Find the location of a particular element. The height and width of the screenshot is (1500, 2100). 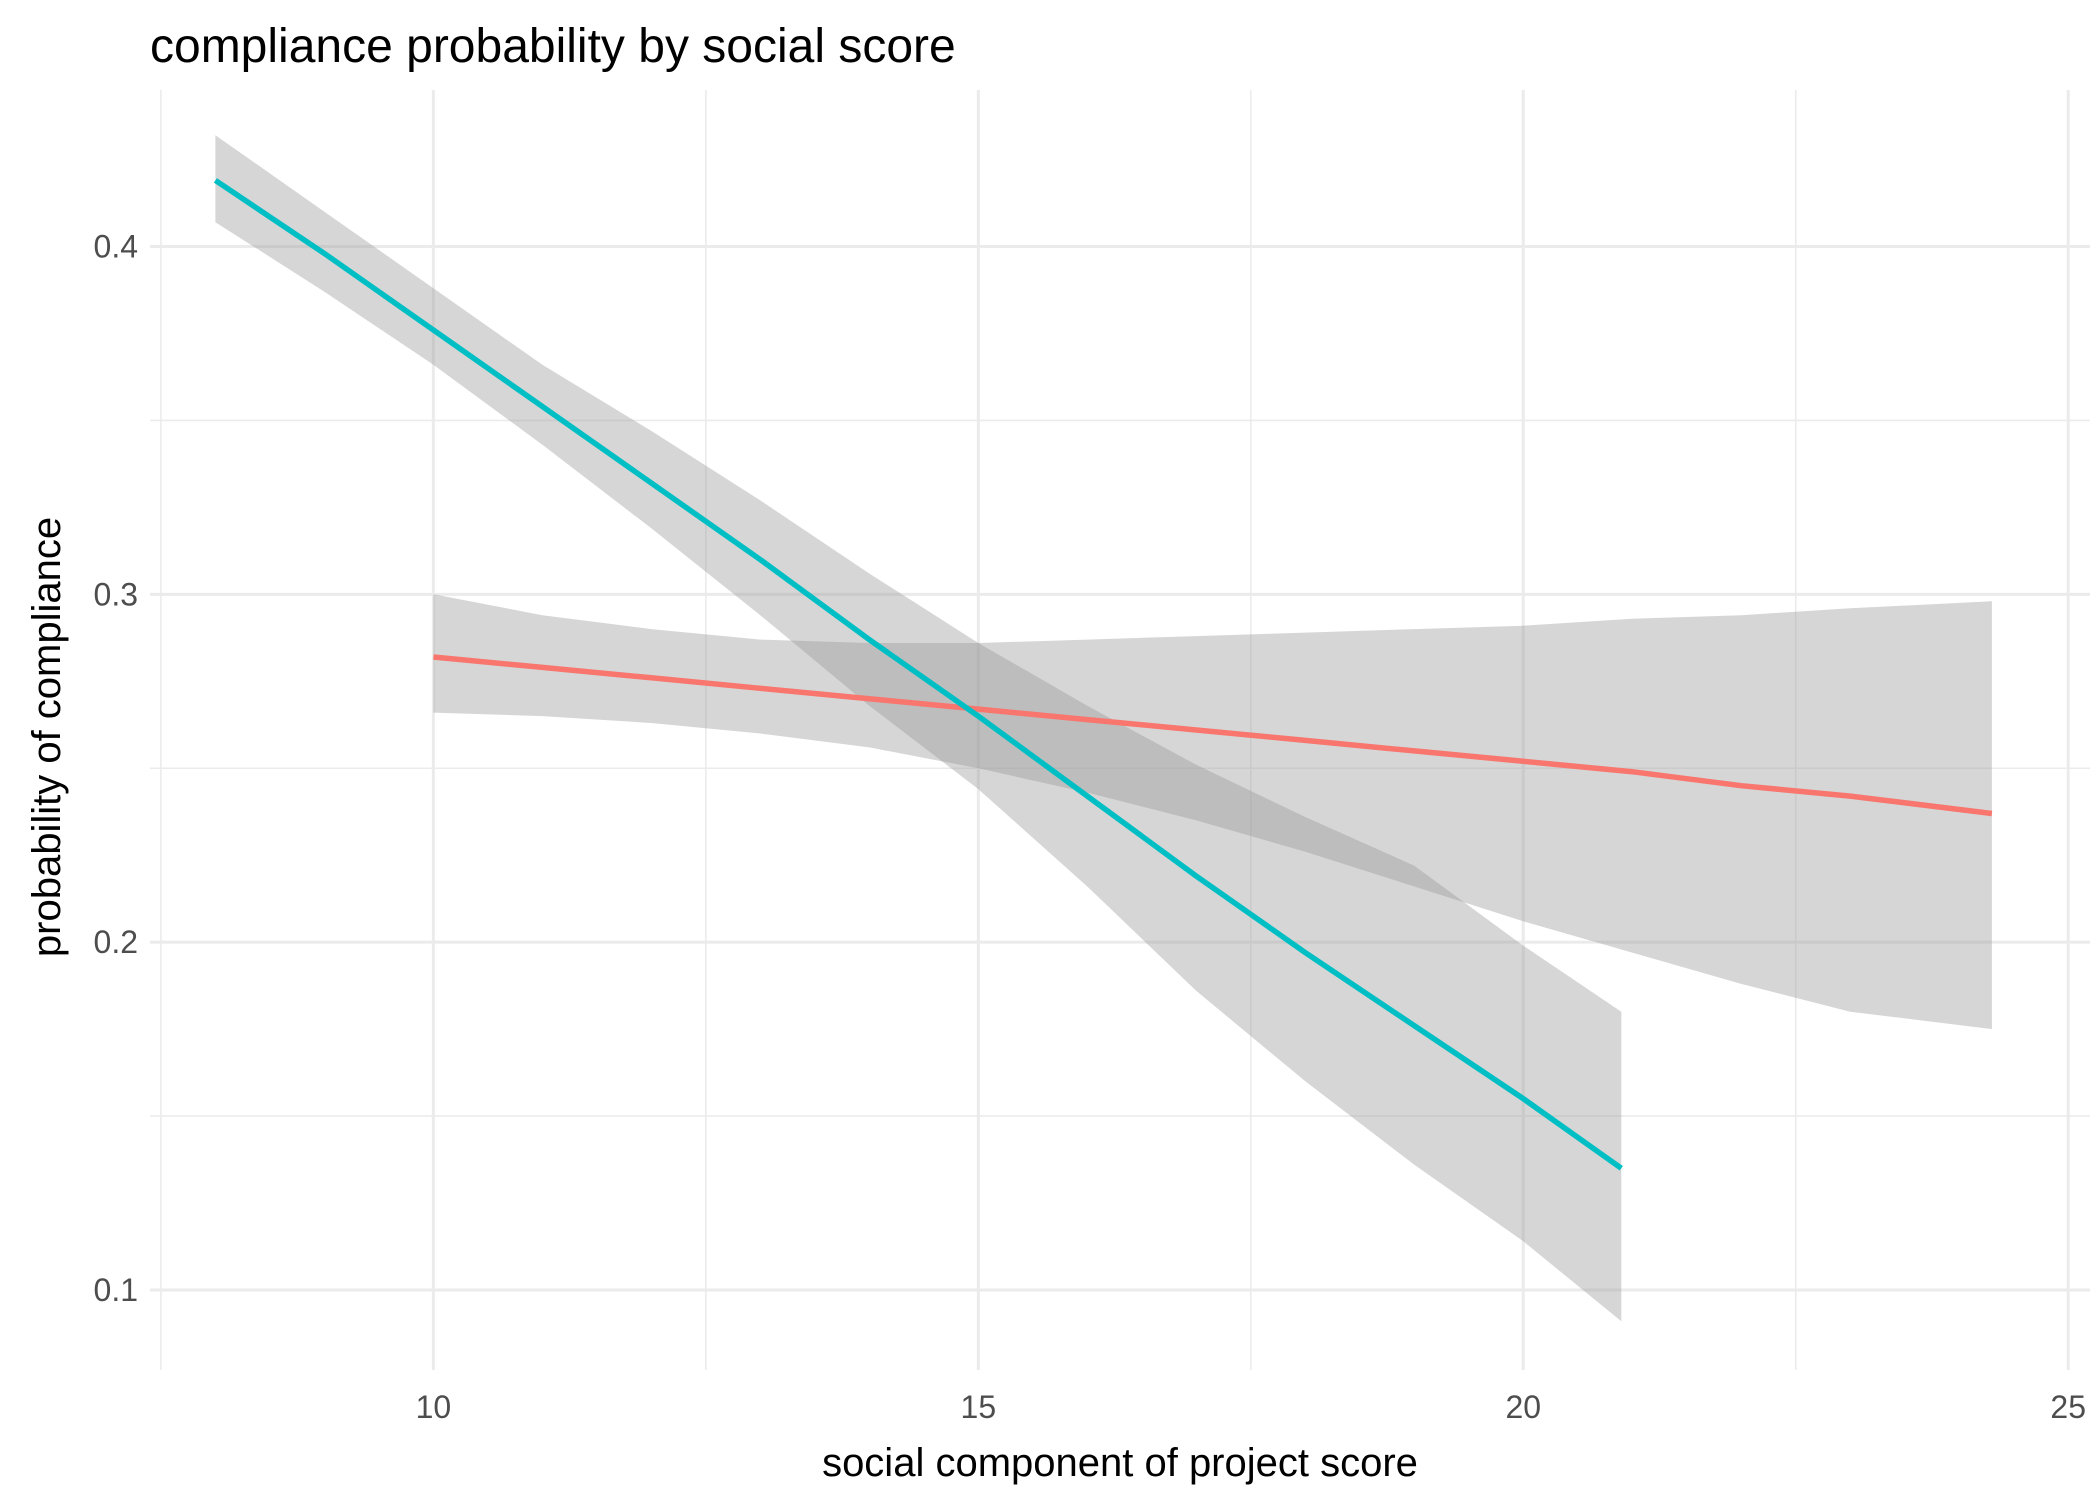

y-axis-ticks: 0.1 0.2 0.3 0.4 is located at coordinates (116, 768).